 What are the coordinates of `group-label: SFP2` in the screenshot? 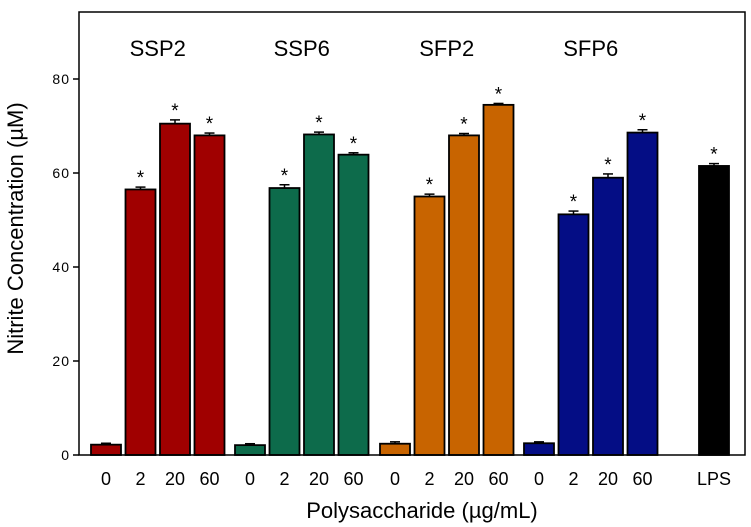 It's located at (446, 48).